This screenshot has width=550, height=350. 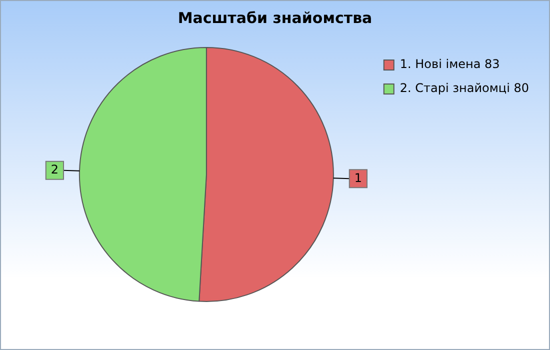 I want to click on chart-title: Масштаби знайомства, so click(x=275, y=18).